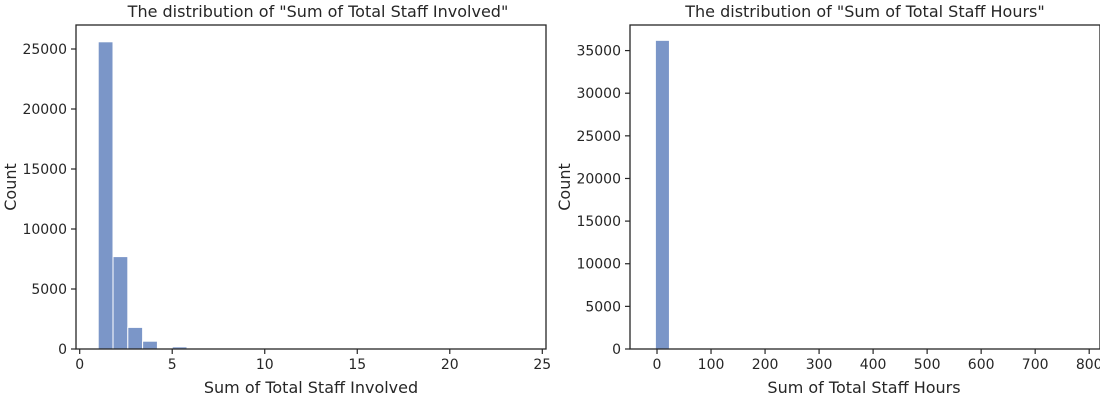 This screenshot has width=1100, height=400. Describe the element at coordinates (542, 365) in the screenshot. I see `x-tick-label: 25` at that location.